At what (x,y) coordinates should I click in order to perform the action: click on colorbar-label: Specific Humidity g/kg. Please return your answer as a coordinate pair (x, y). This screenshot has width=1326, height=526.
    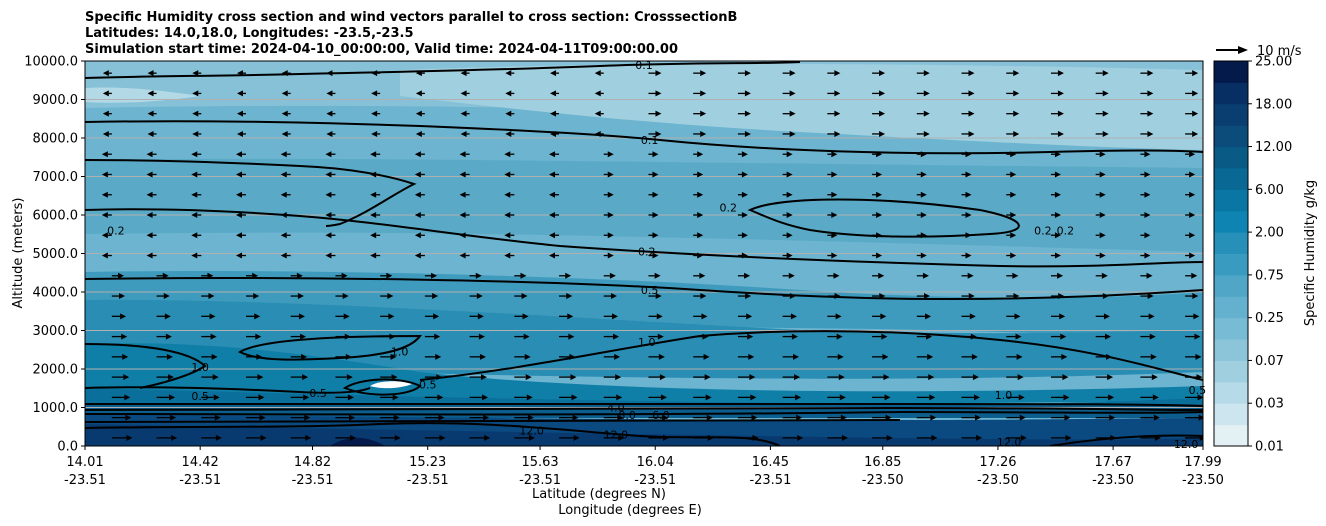
    Looking at the image, I should click on (1310, 253).